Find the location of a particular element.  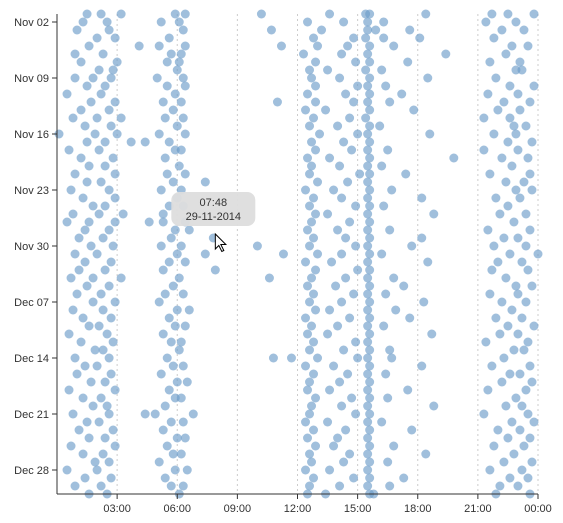

x-tick-label: 03:00 is located at coordinates (117, 509).